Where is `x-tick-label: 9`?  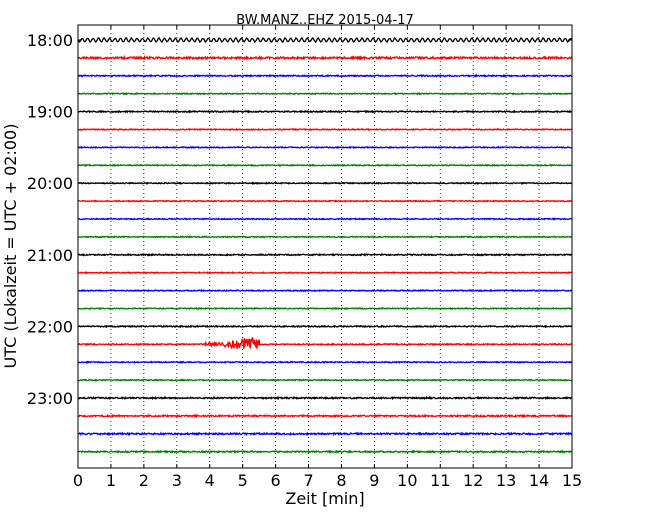
x-tick-label: 9 is located at coordinates (374, 480).